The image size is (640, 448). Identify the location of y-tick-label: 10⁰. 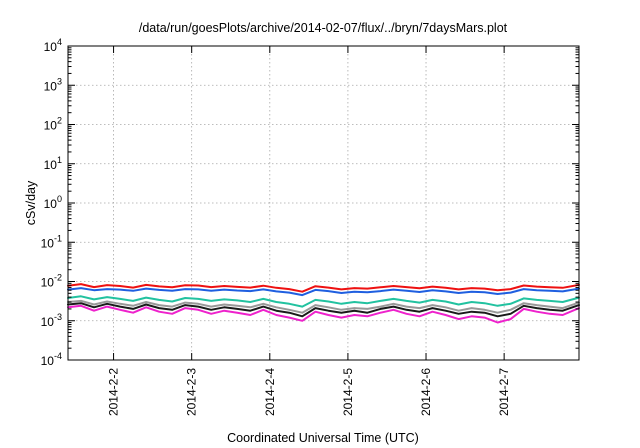
(53, 202).